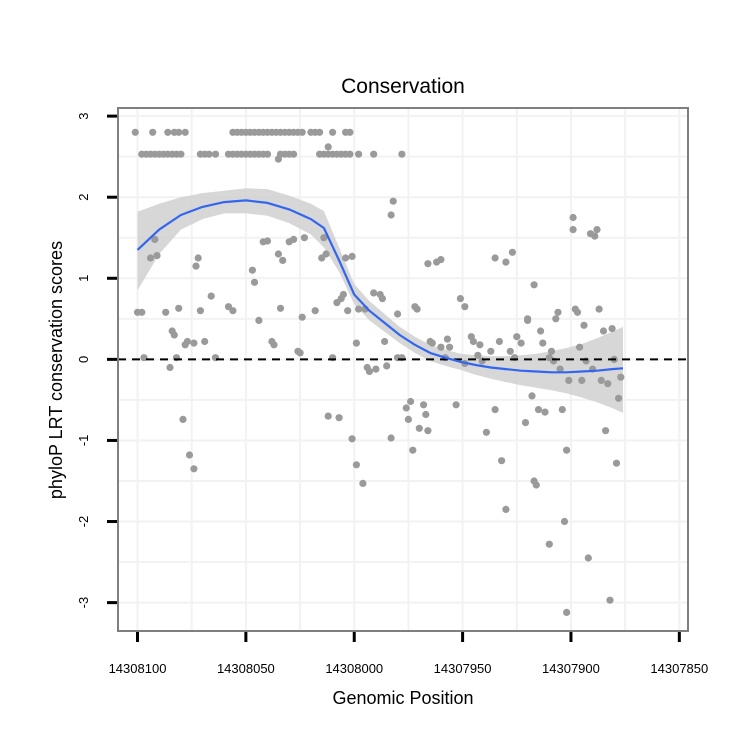 Image resolution: width=750 pixels, height=750 pixels. What do you see at coordinates (83, 603) in the screenshot?
I see `y-tick-label: -3` at bounding box center [83, 603].